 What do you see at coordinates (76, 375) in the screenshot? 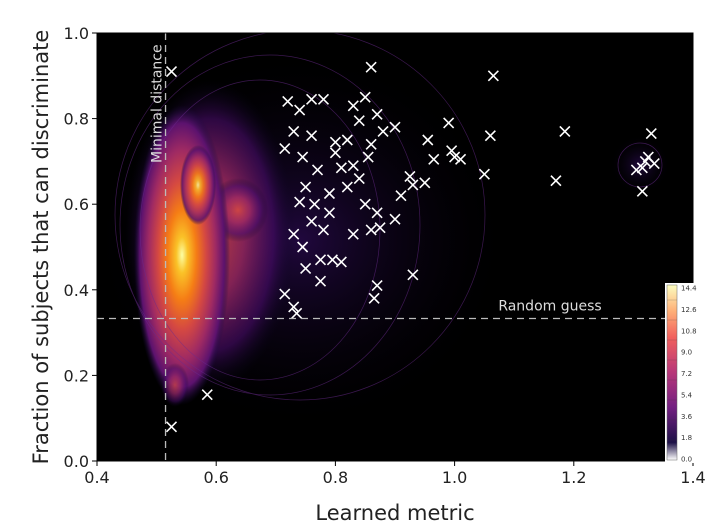
I see `y-tick-label: 0.2` at bounding box center [76, 375].